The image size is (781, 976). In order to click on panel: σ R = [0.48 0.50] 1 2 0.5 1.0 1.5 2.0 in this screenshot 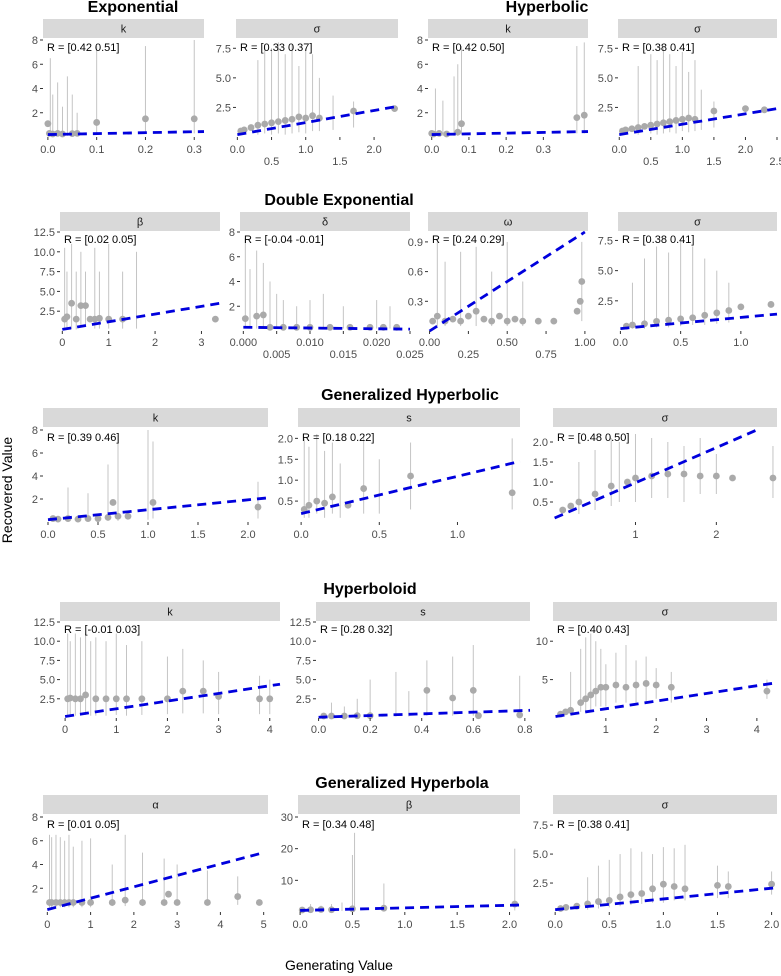, I will do `click(655, 474)`.